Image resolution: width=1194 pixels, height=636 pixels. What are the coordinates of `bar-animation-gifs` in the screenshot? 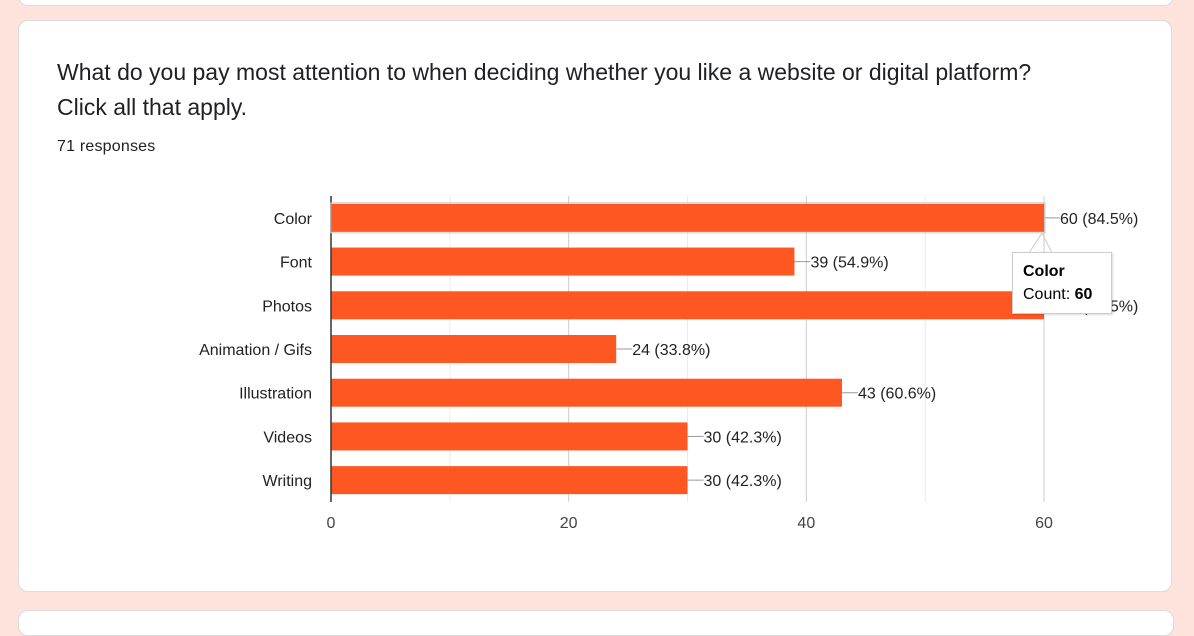 It's located at (474, 349).